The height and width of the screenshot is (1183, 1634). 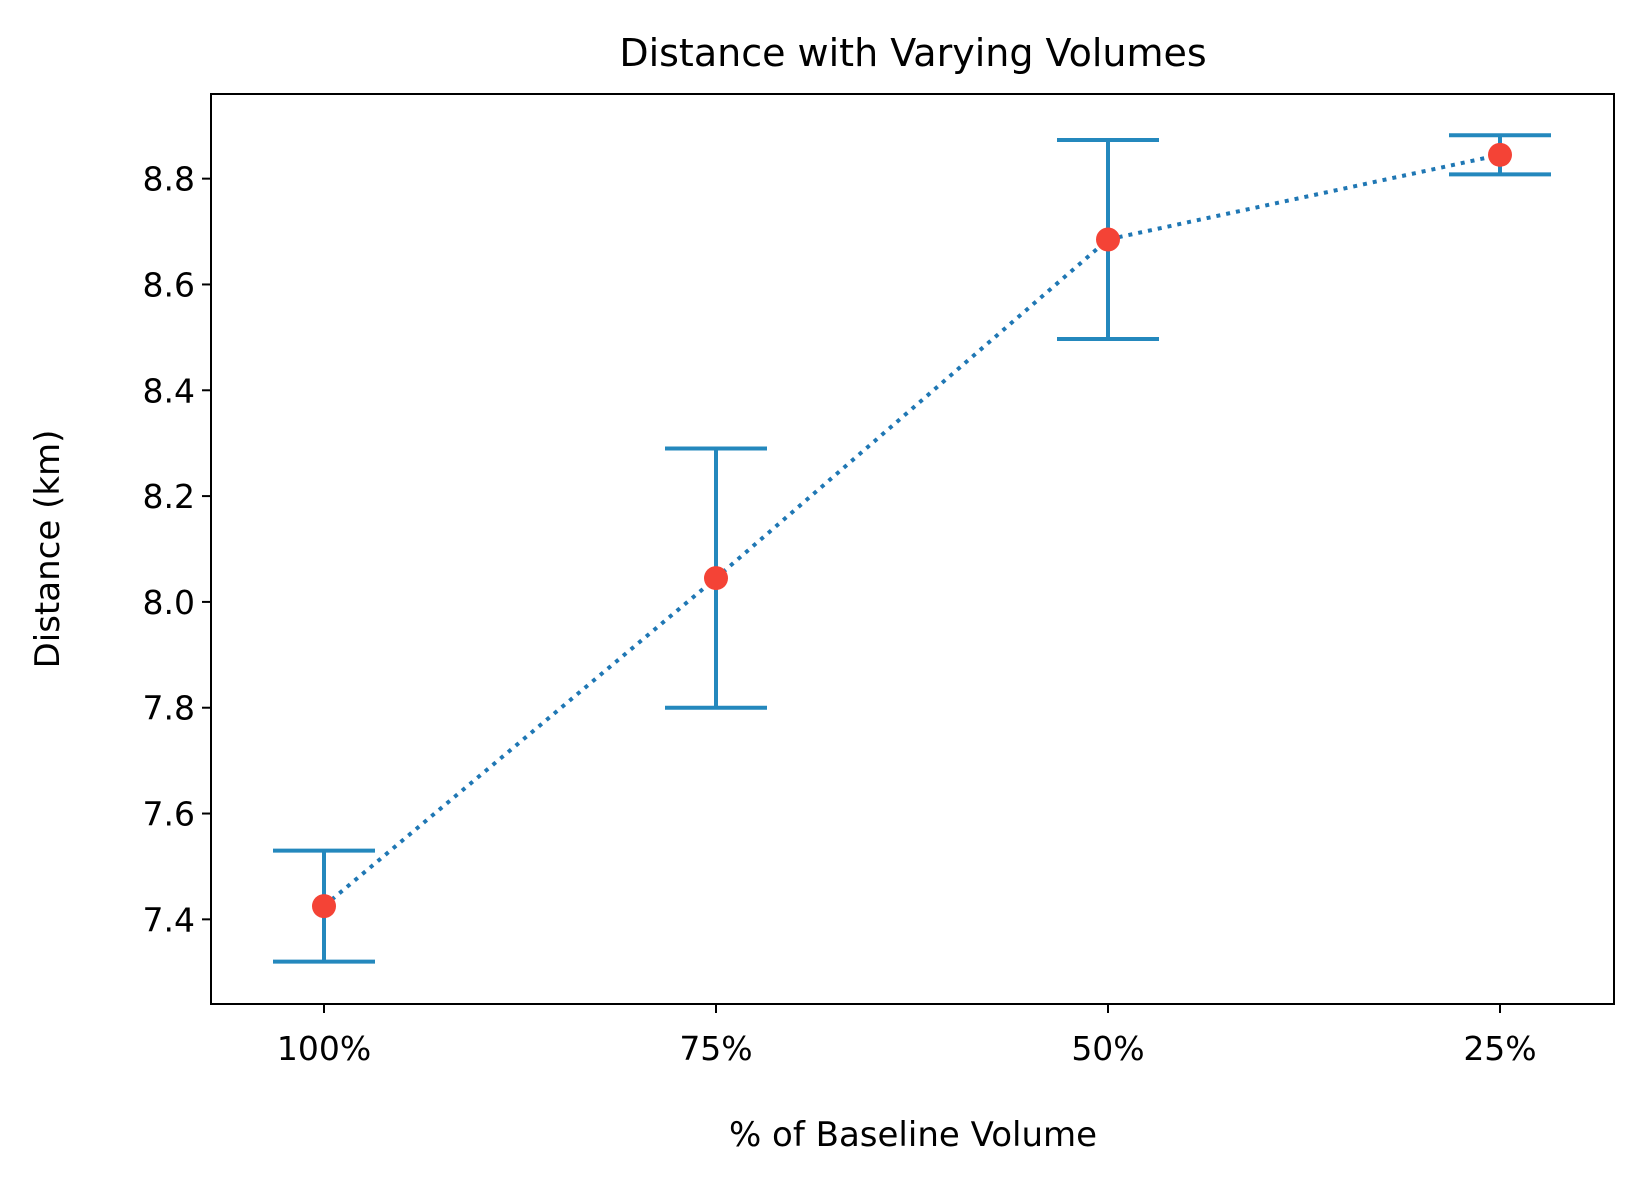 I want to click on x-axis: 100% 75% 50% 25%, so click(x=907, y=1036).